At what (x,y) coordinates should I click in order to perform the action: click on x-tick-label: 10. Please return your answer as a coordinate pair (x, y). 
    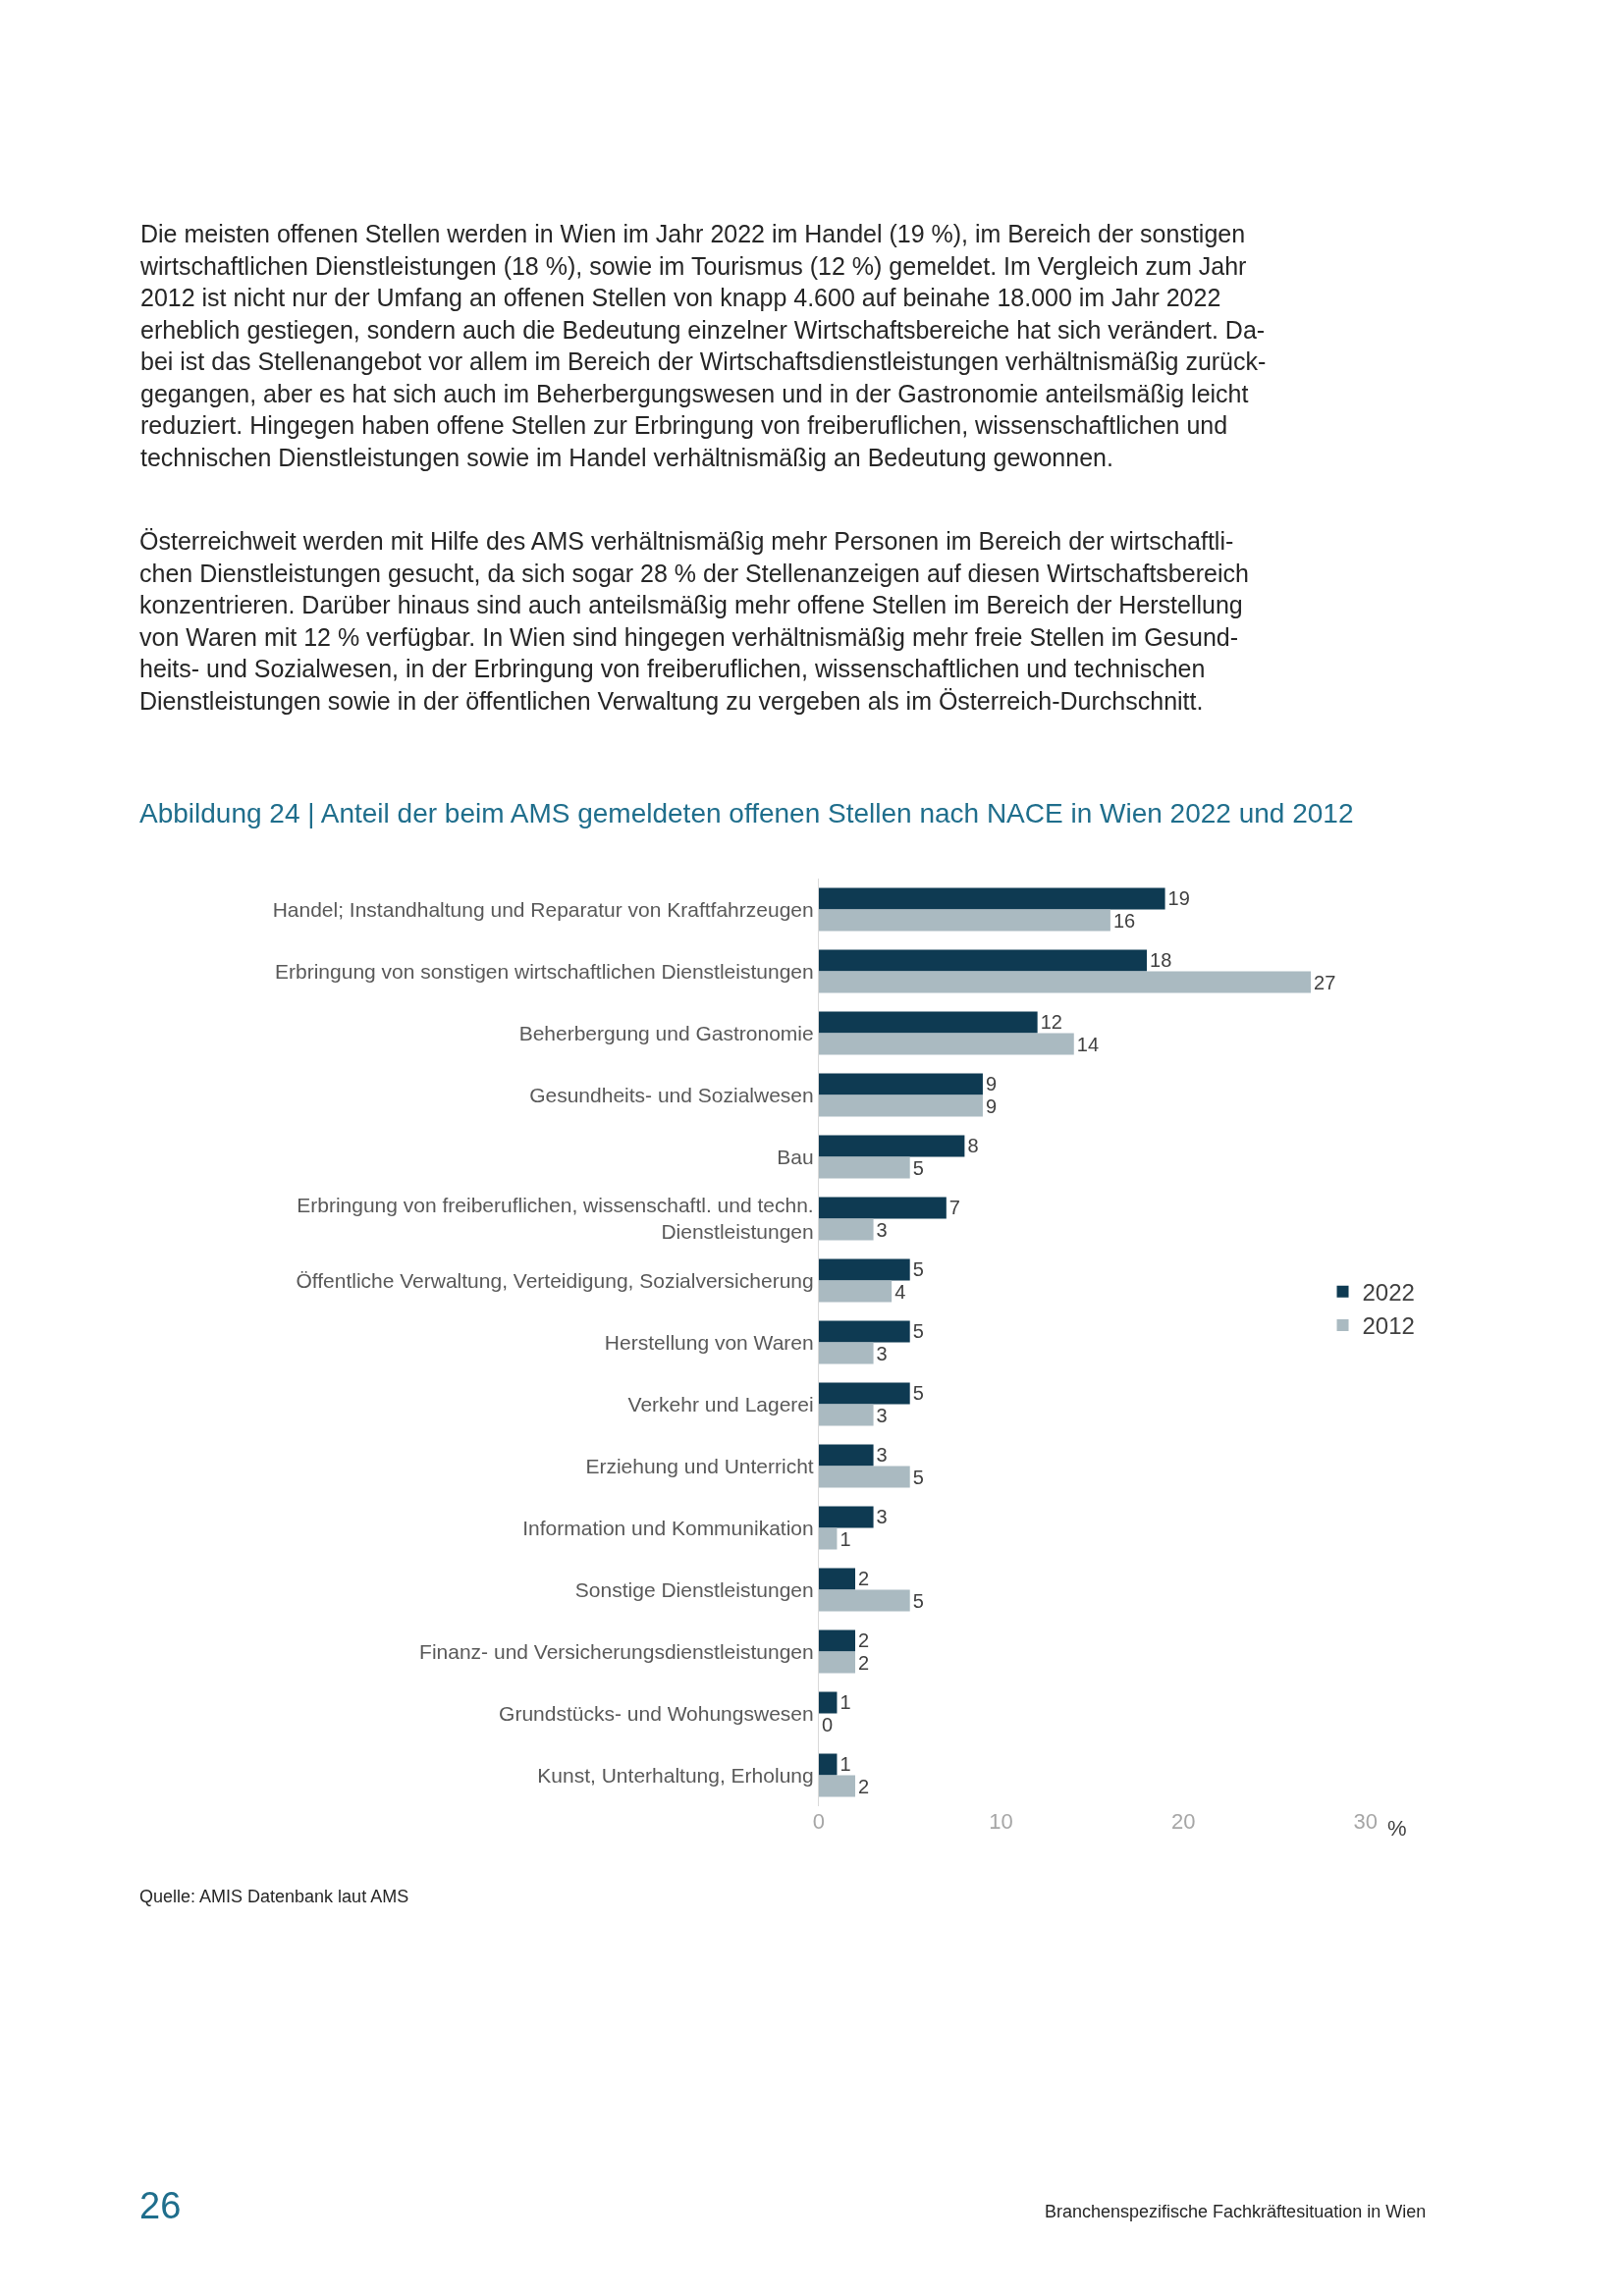
    Looking at the image, I should click on (1001, 1822).